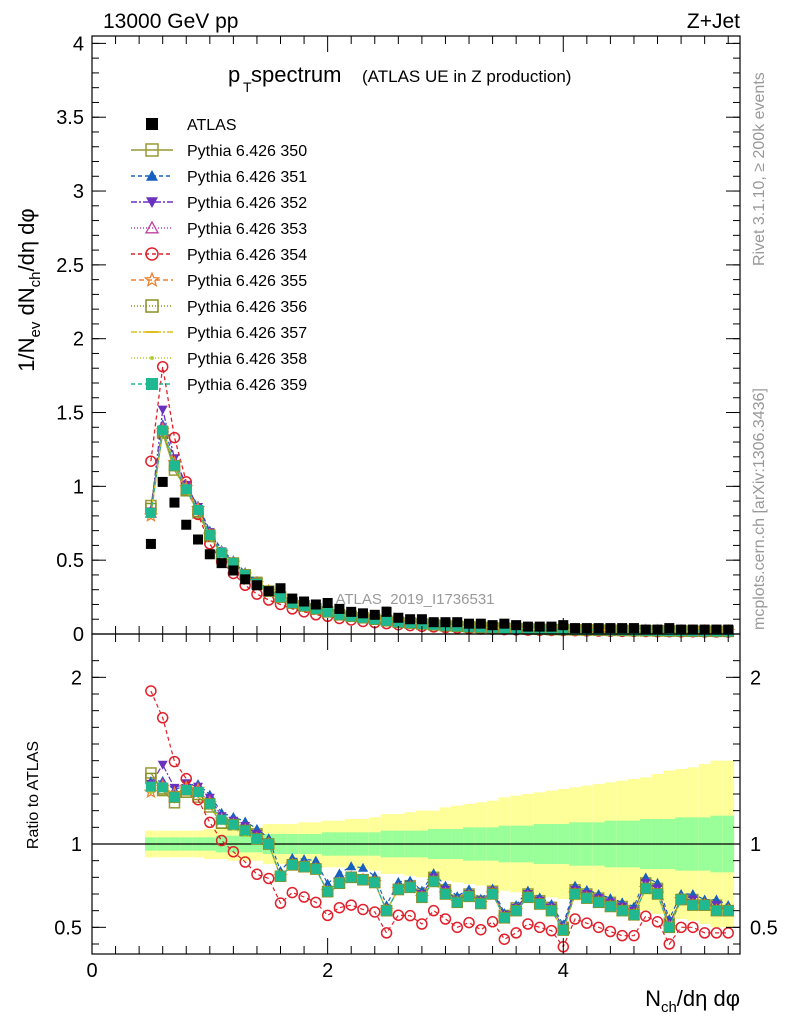 Image resolution: width=786 pixels, height=1029 pixels. I want to click on header-right: Z+Jet, so click(713, 21).